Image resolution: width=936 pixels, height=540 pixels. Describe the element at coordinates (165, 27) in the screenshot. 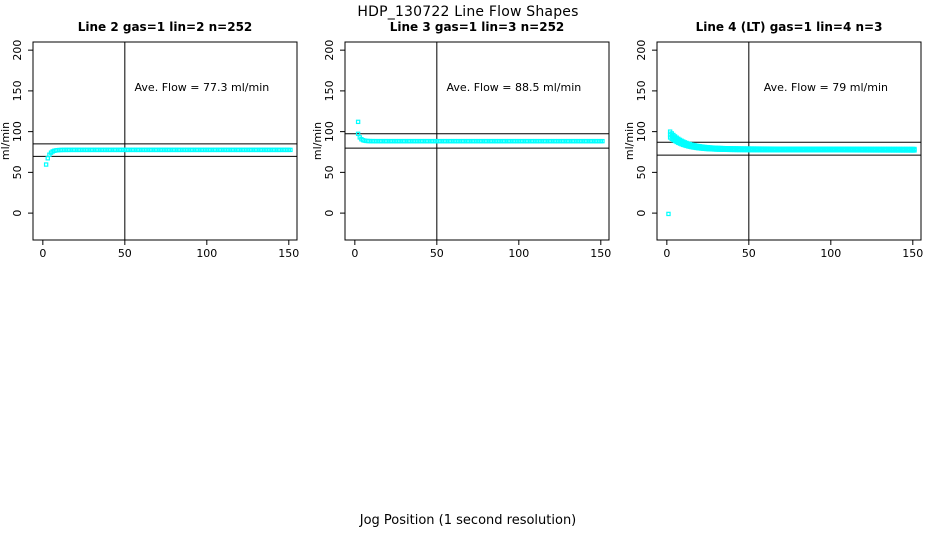

I see `panel-title: Line 2 gas=1 lin=2 n=252` at that location.